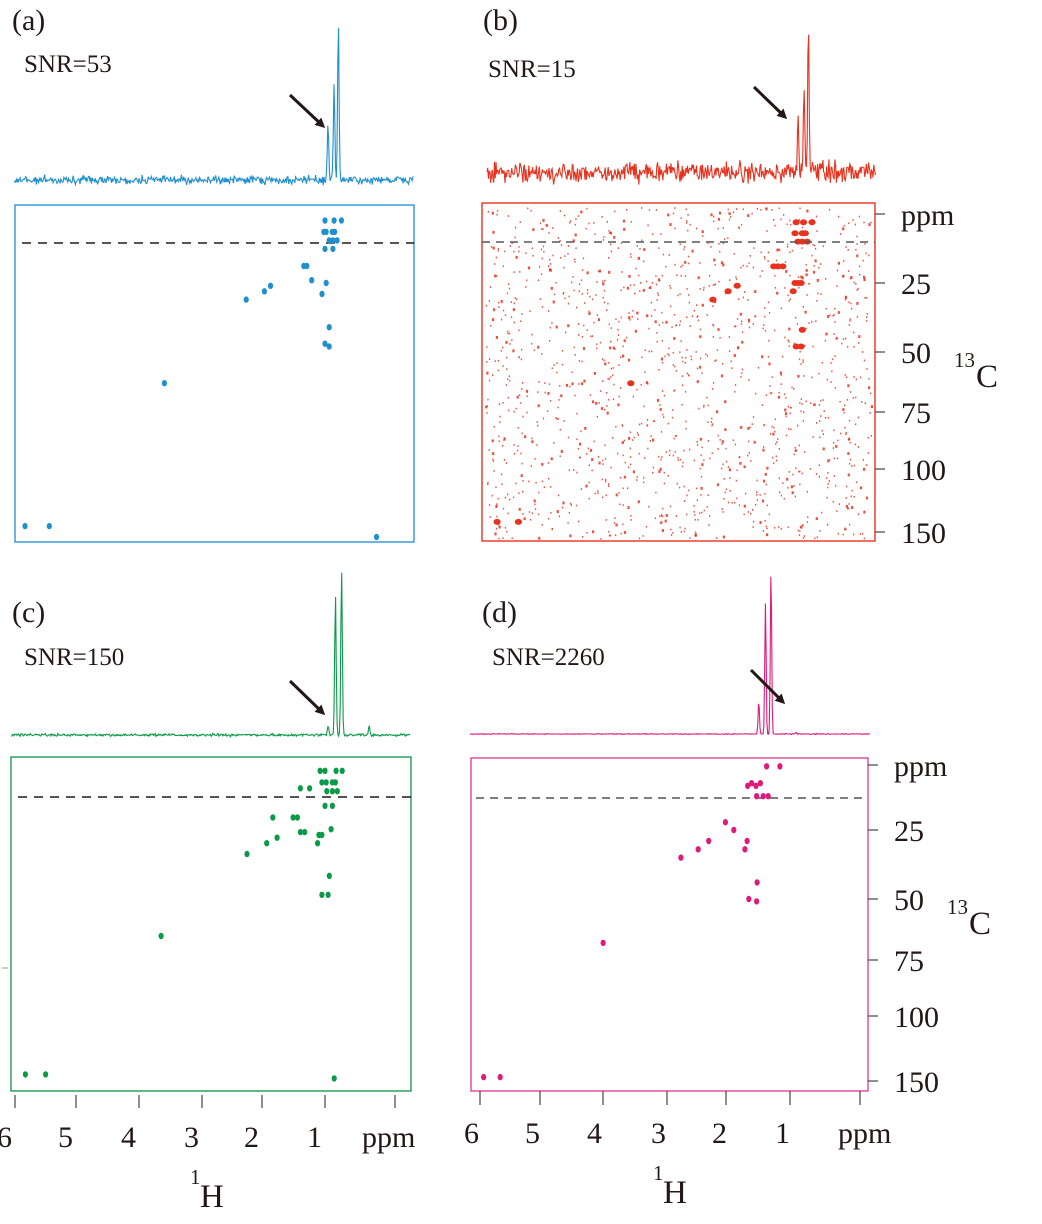 The image size is (1042, 1224). I want to click on y-tick-label: 75, so click(909, 961).